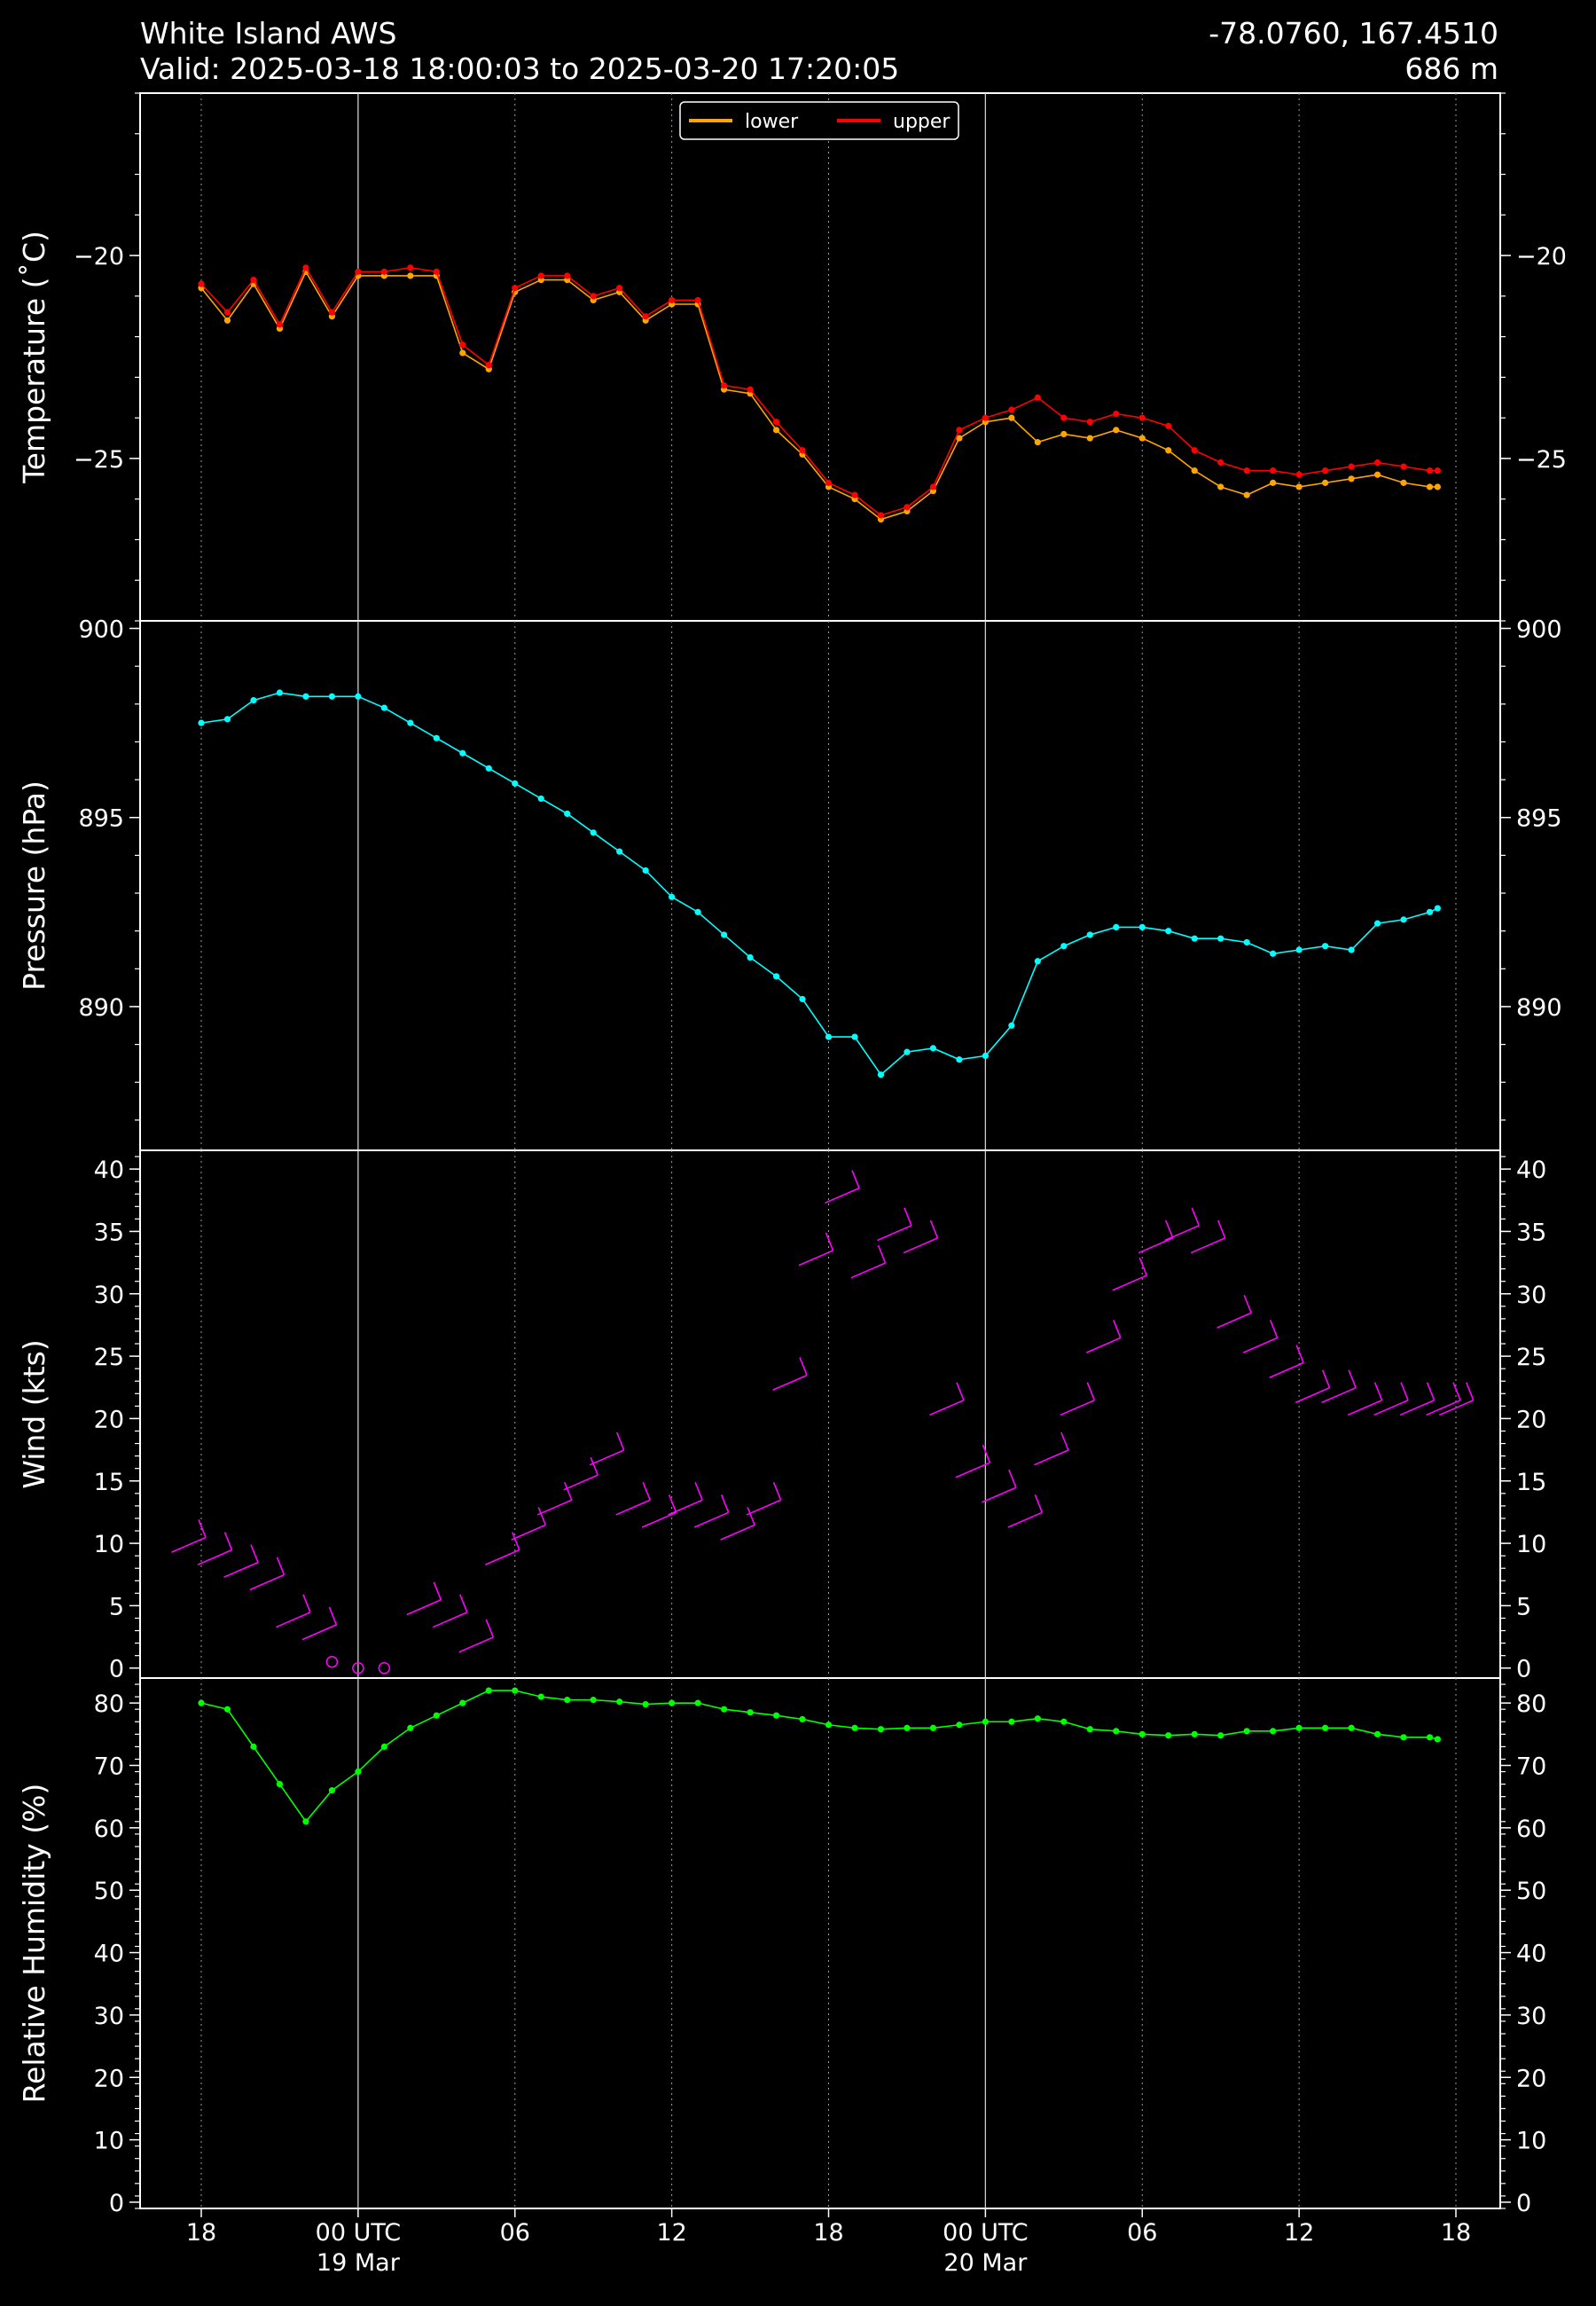 The width and height of the screenshot is (1596, 2306). Describe the element at coordinates (1541, 460) in the screenshot. I see `y-tick-label: −25` at that location.